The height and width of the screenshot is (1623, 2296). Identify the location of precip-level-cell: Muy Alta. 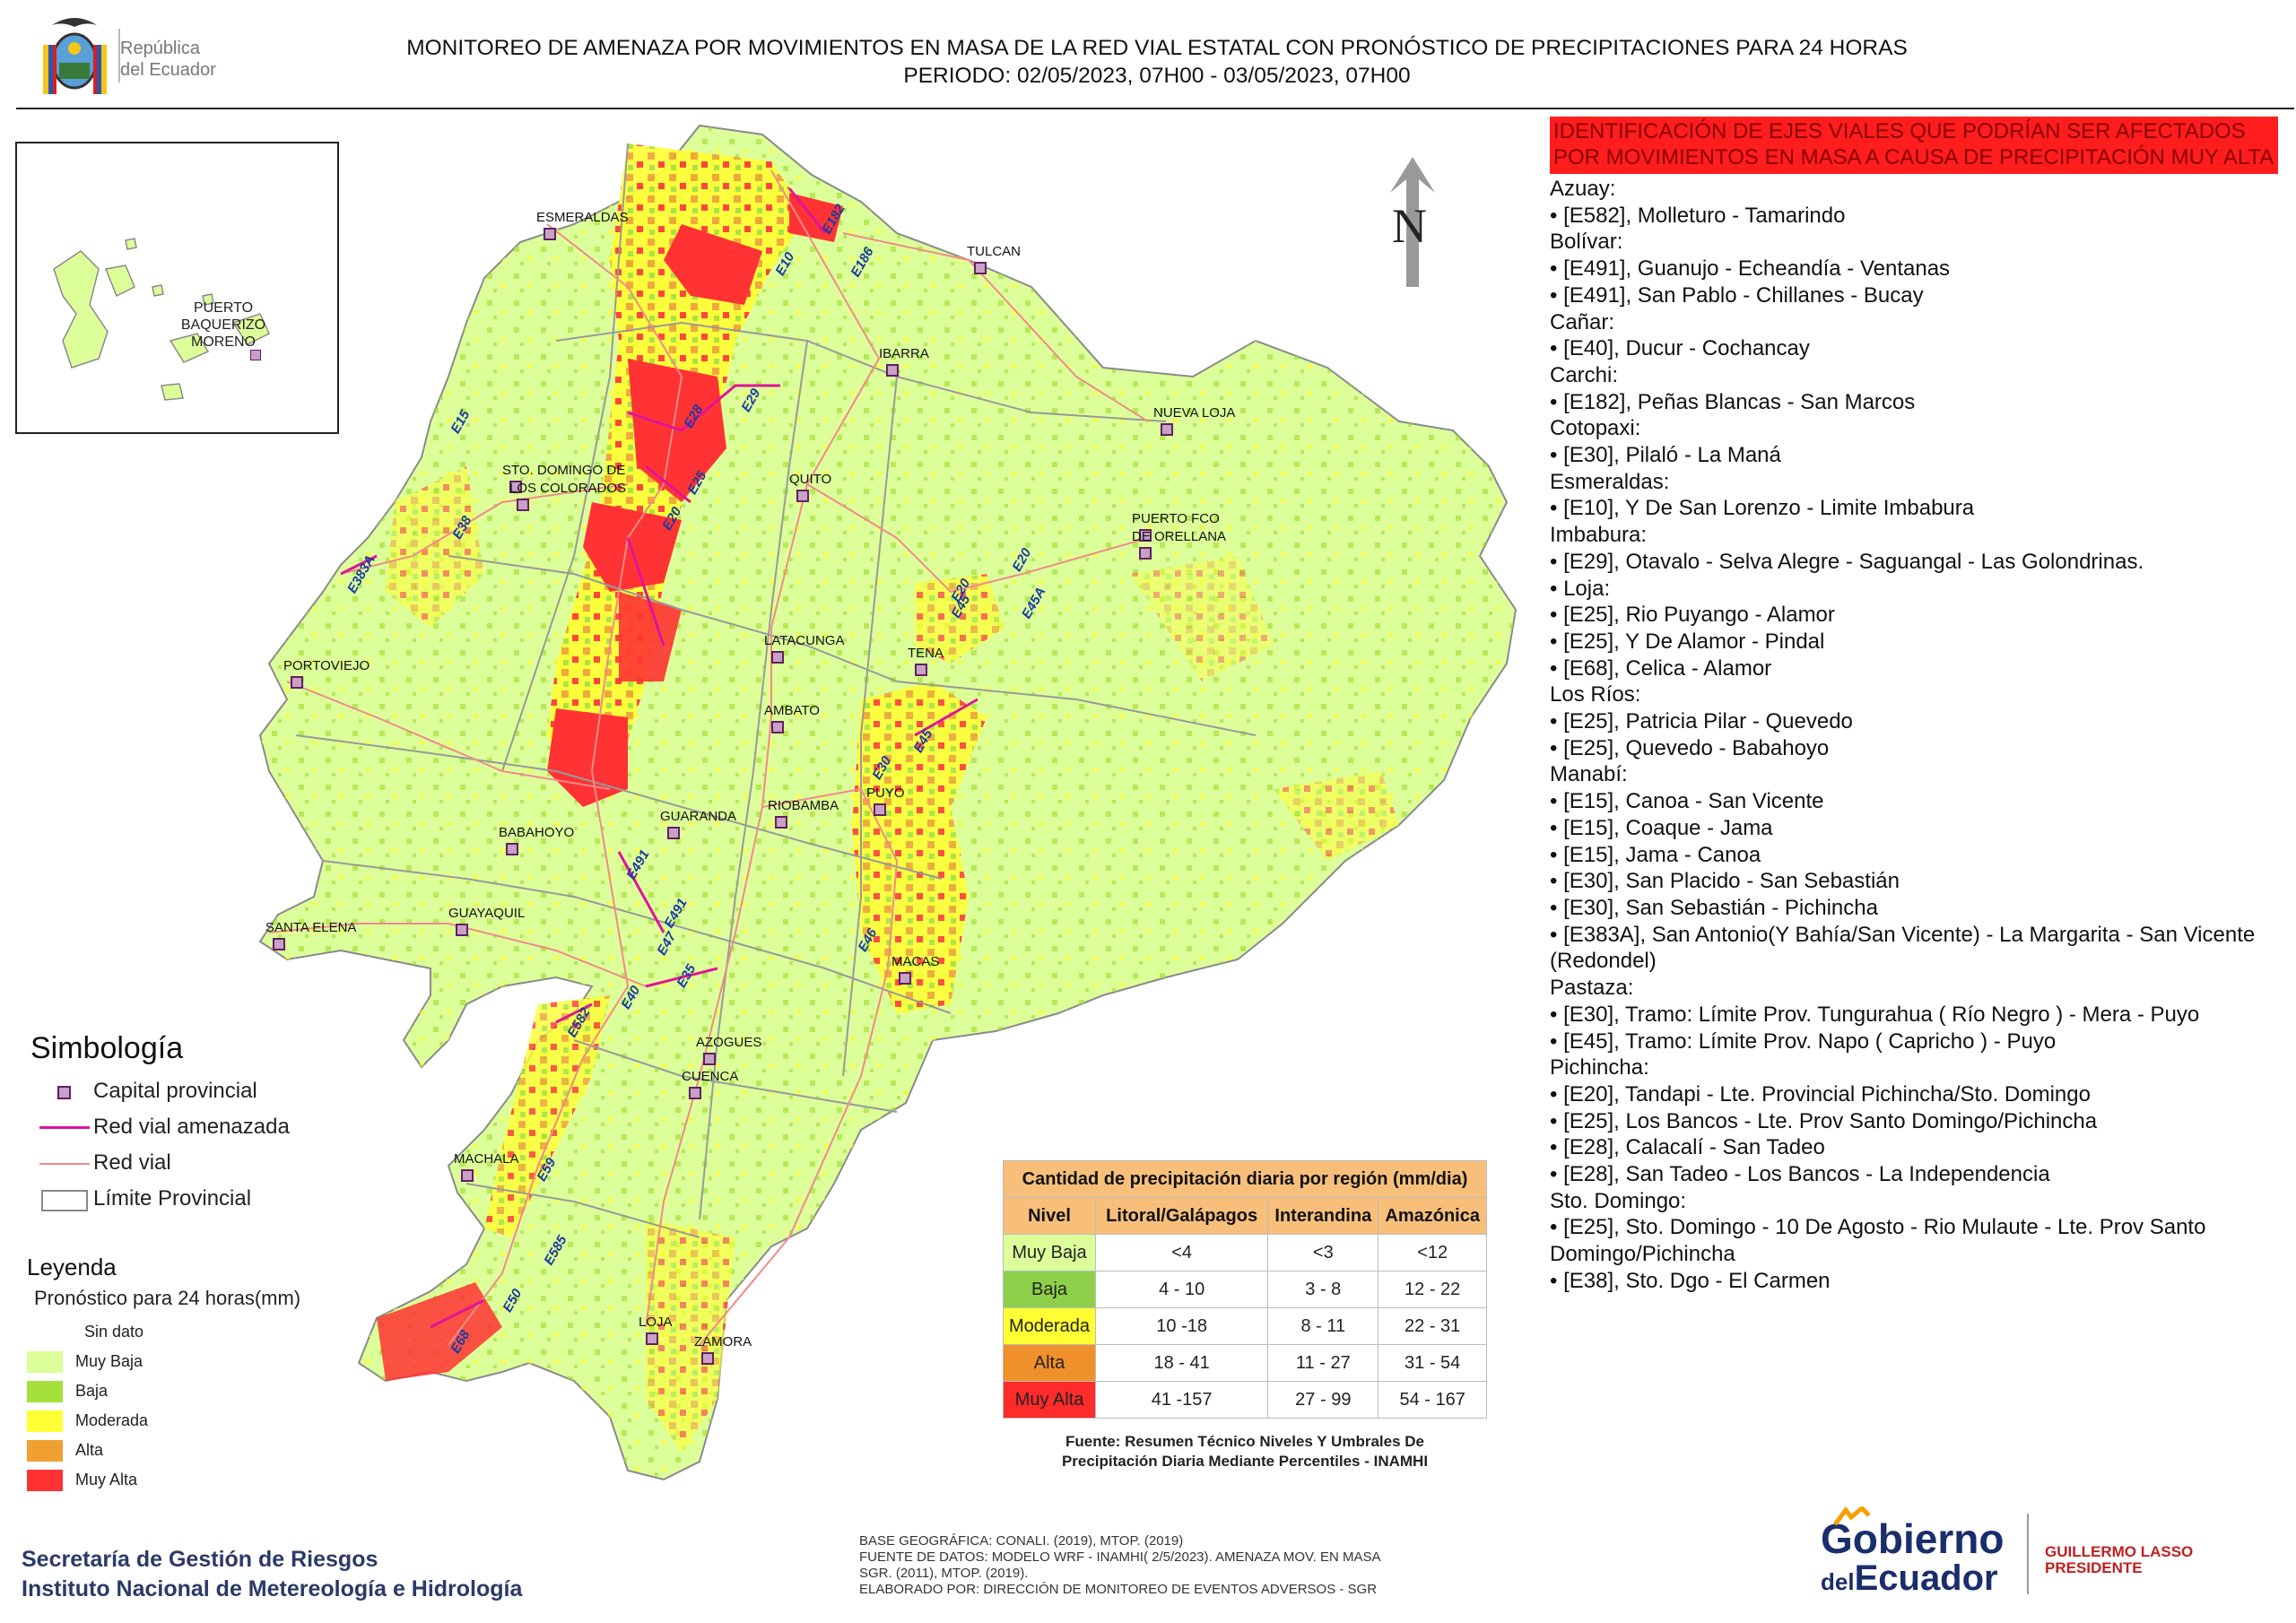
(1049, 1400).